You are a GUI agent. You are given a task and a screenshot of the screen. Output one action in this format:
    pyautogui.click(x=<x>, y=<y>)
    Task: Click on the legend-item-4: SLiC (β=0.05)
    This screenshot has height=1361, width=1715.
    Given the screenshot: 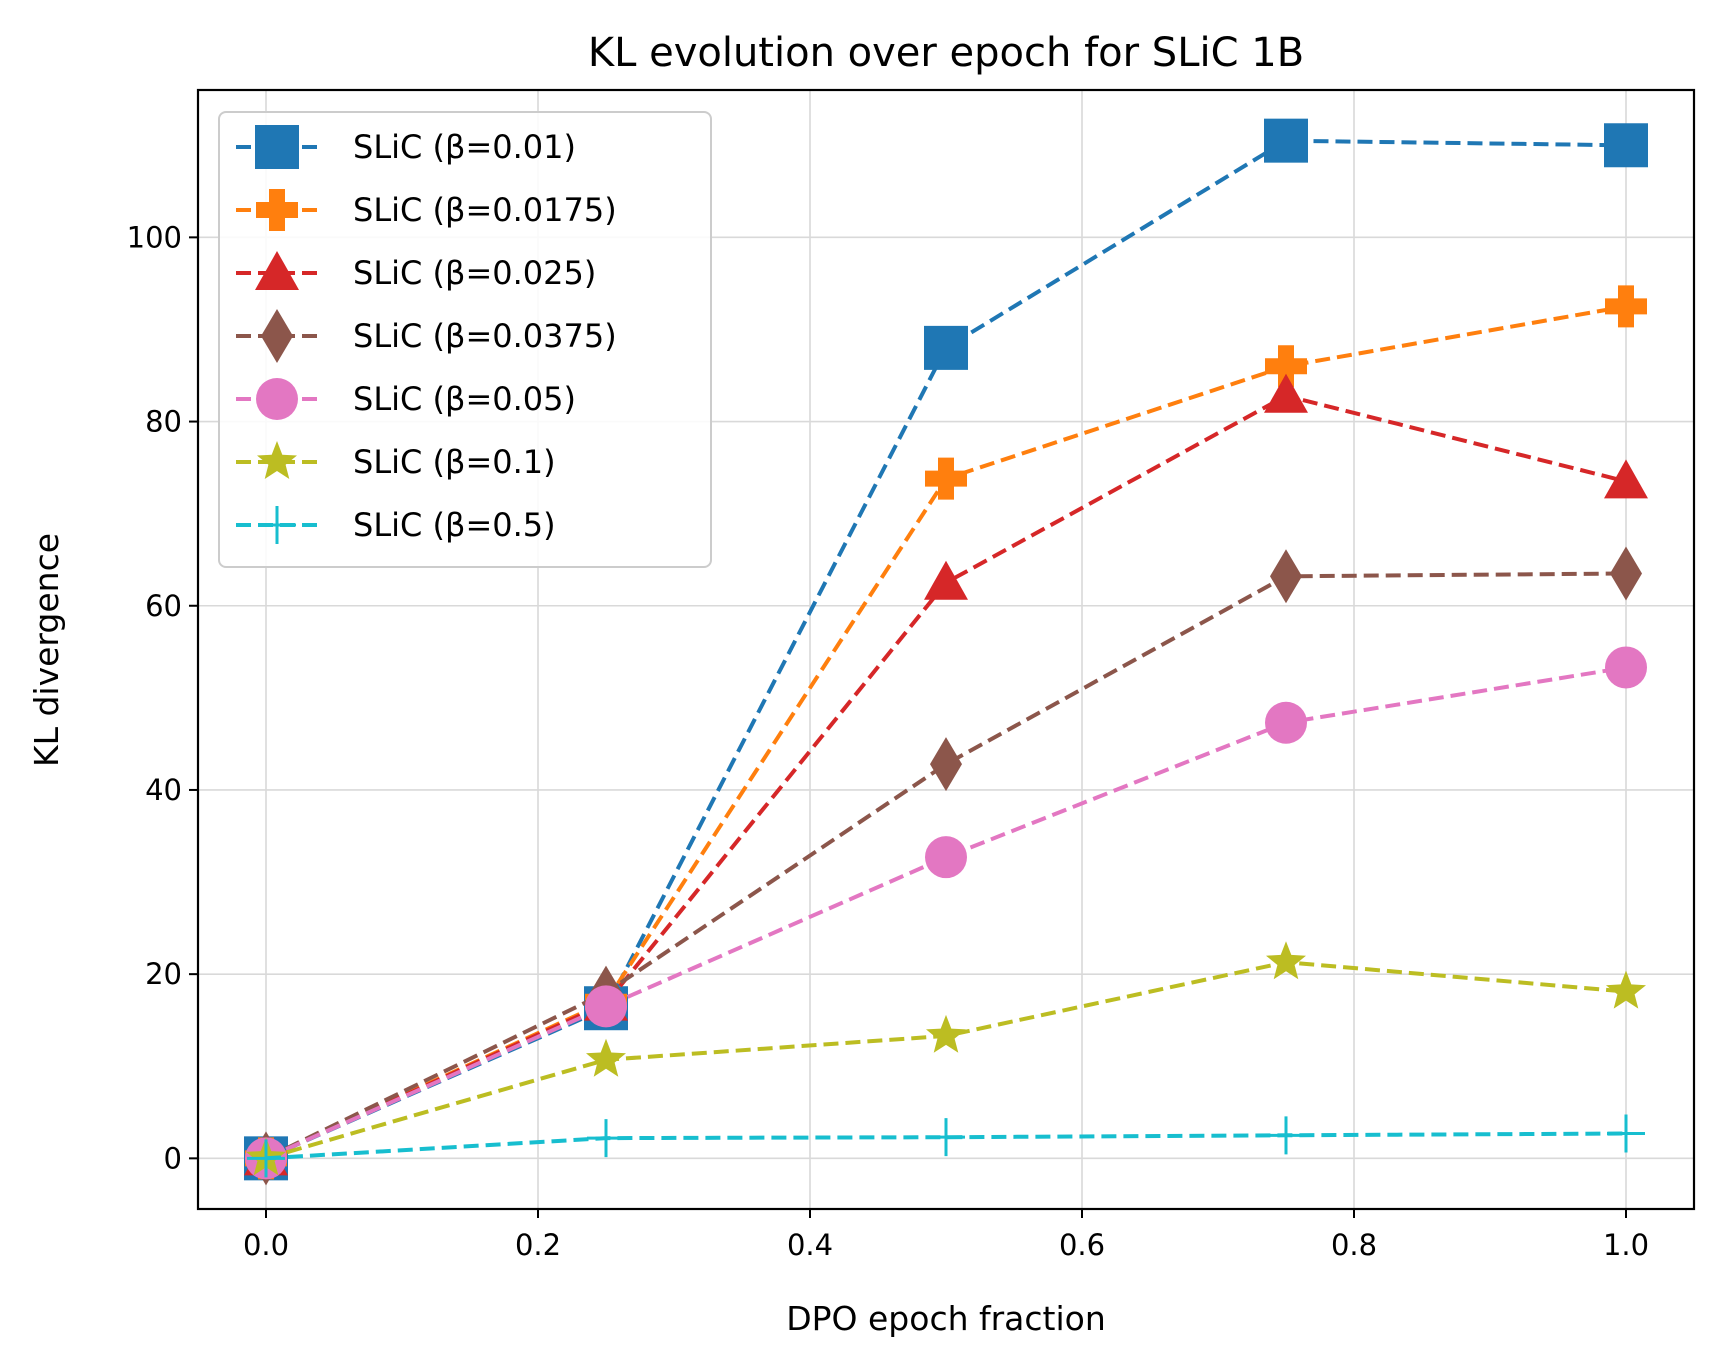 What is the action you would take?
    pyautogui.click(x=406, y=399)
    